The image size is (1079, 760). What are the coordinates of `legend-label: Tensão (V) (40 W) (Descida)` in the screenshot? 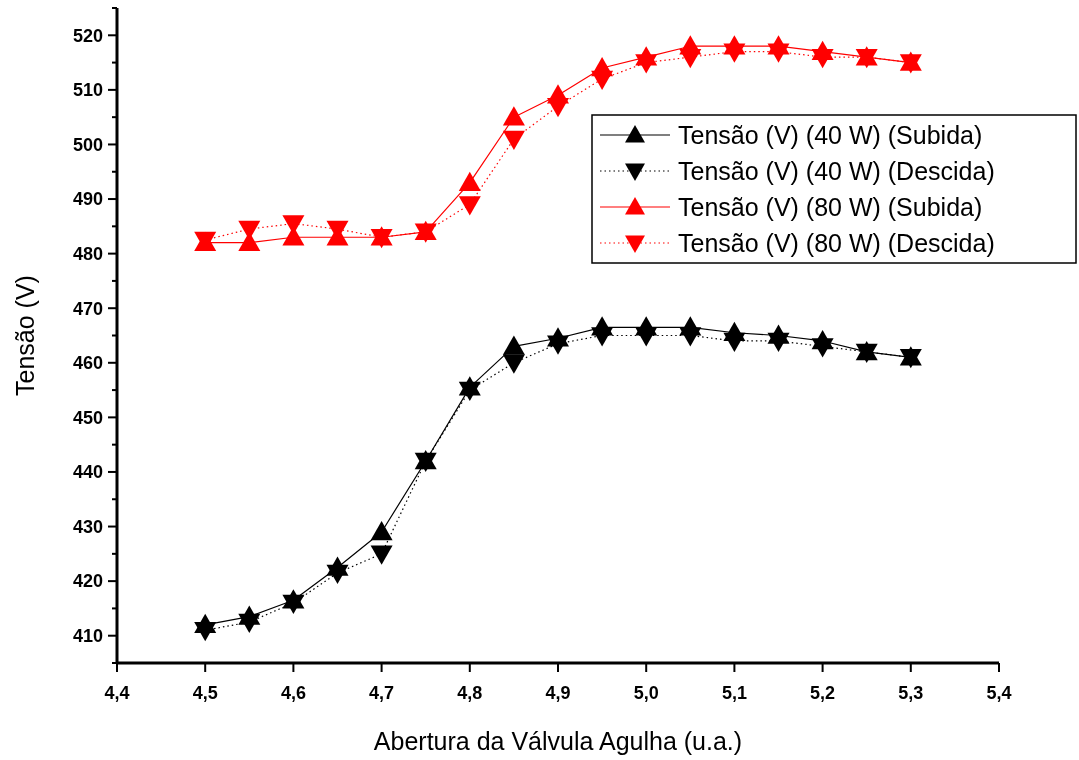 It's located at (836, 170).